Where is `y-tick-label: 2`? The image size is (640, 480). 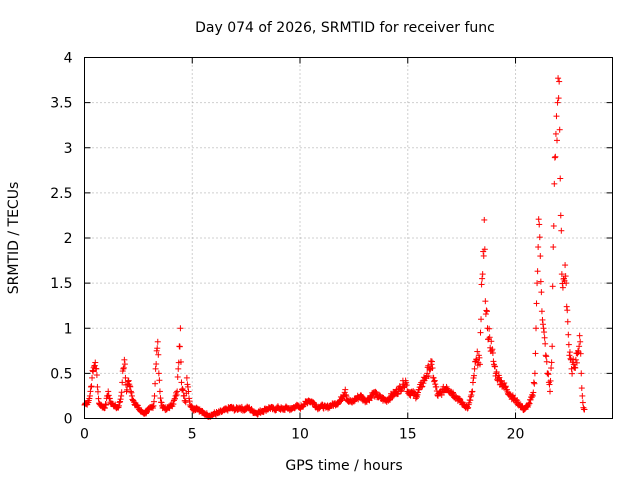 y-tick-label: 2 is located at coordinates (68, 239).